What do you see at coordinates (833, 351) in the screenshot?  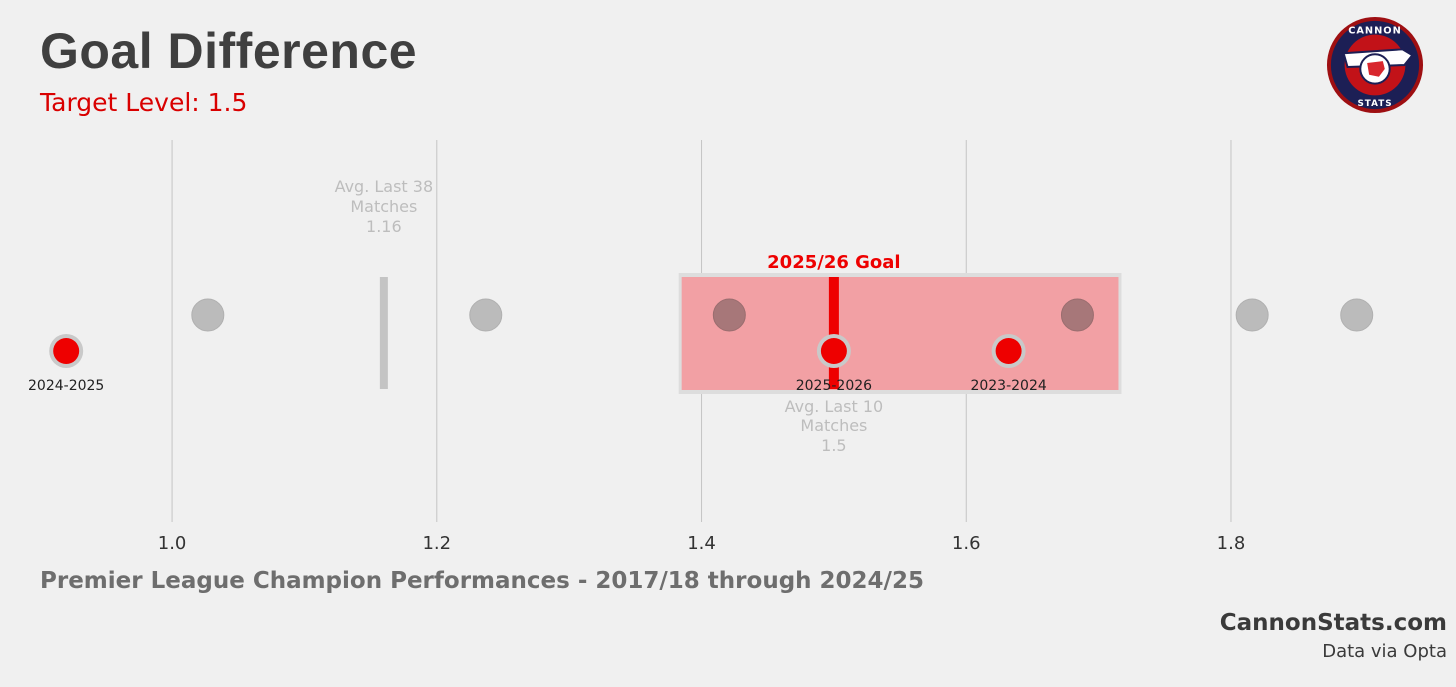 I see `current-season-dot` at bounding box center [833, 351].